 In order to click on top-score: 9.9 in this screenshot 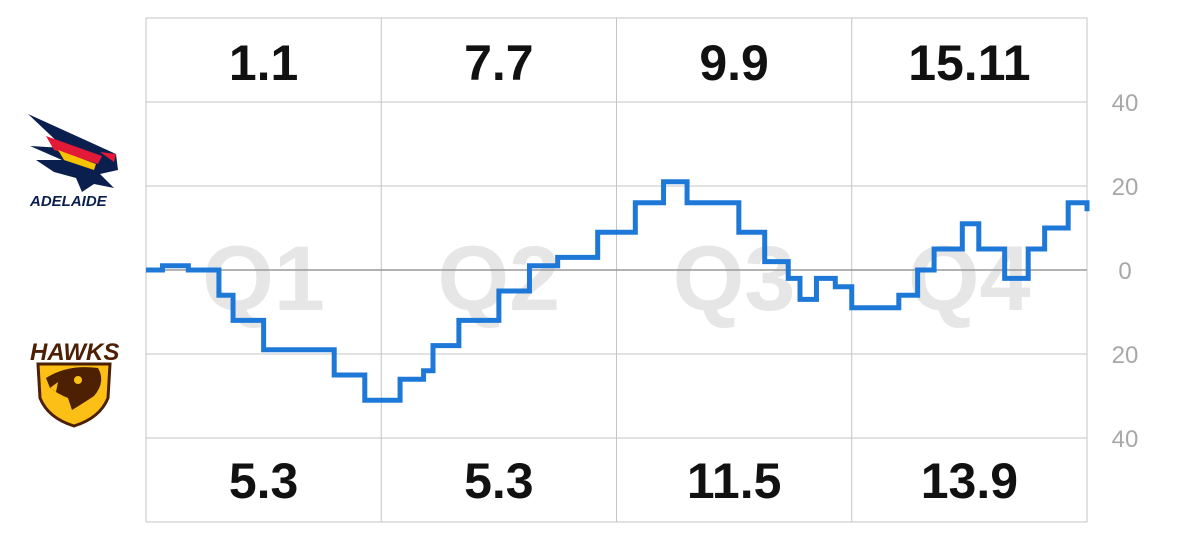, I will do `click(734, 63)`.